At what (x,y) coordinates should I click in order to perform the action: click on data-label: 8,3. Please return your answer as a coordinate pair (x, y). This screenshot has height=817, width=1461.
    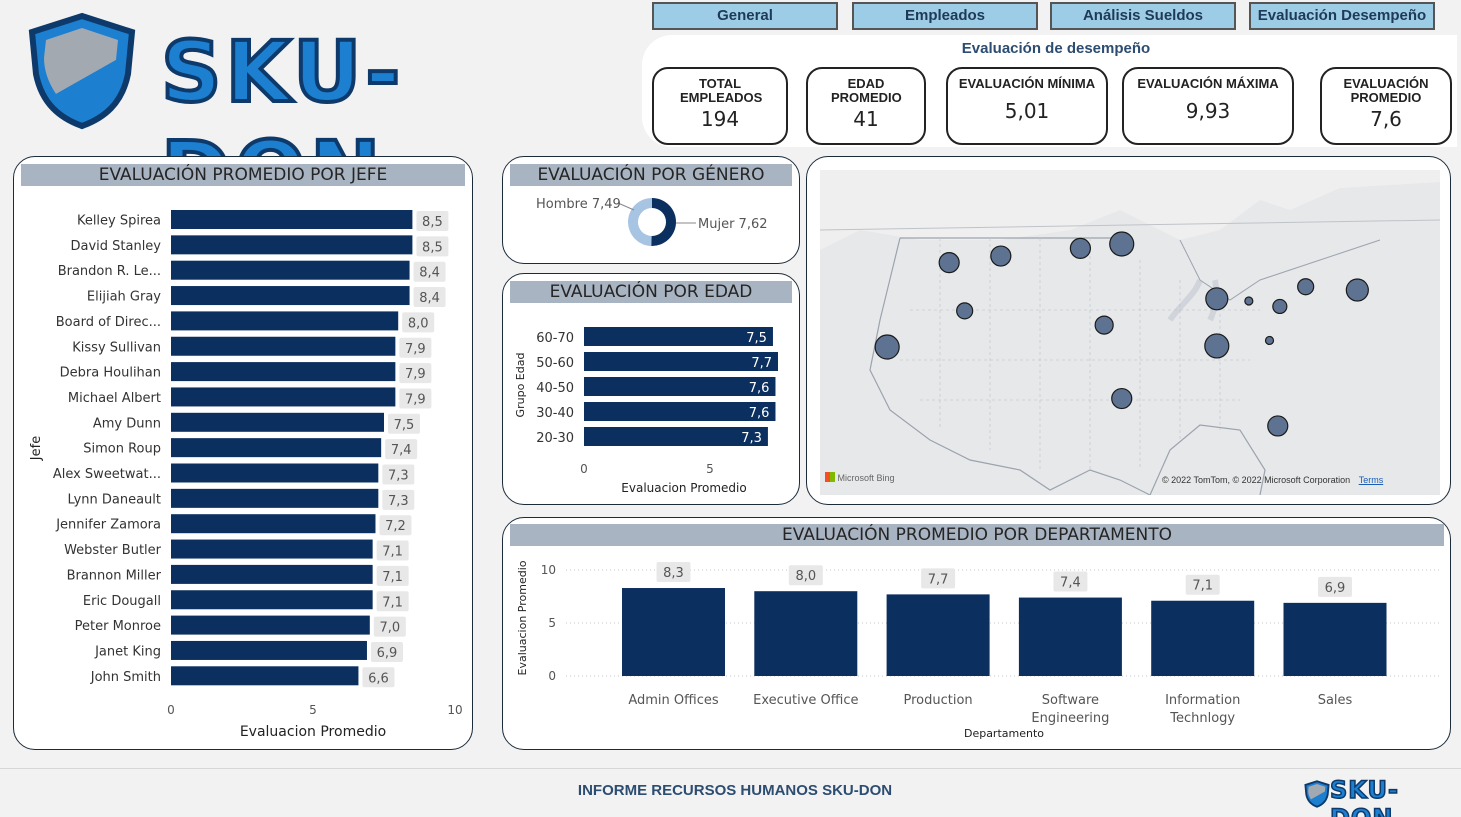
    Looking at the image, I should click on (673, 573).